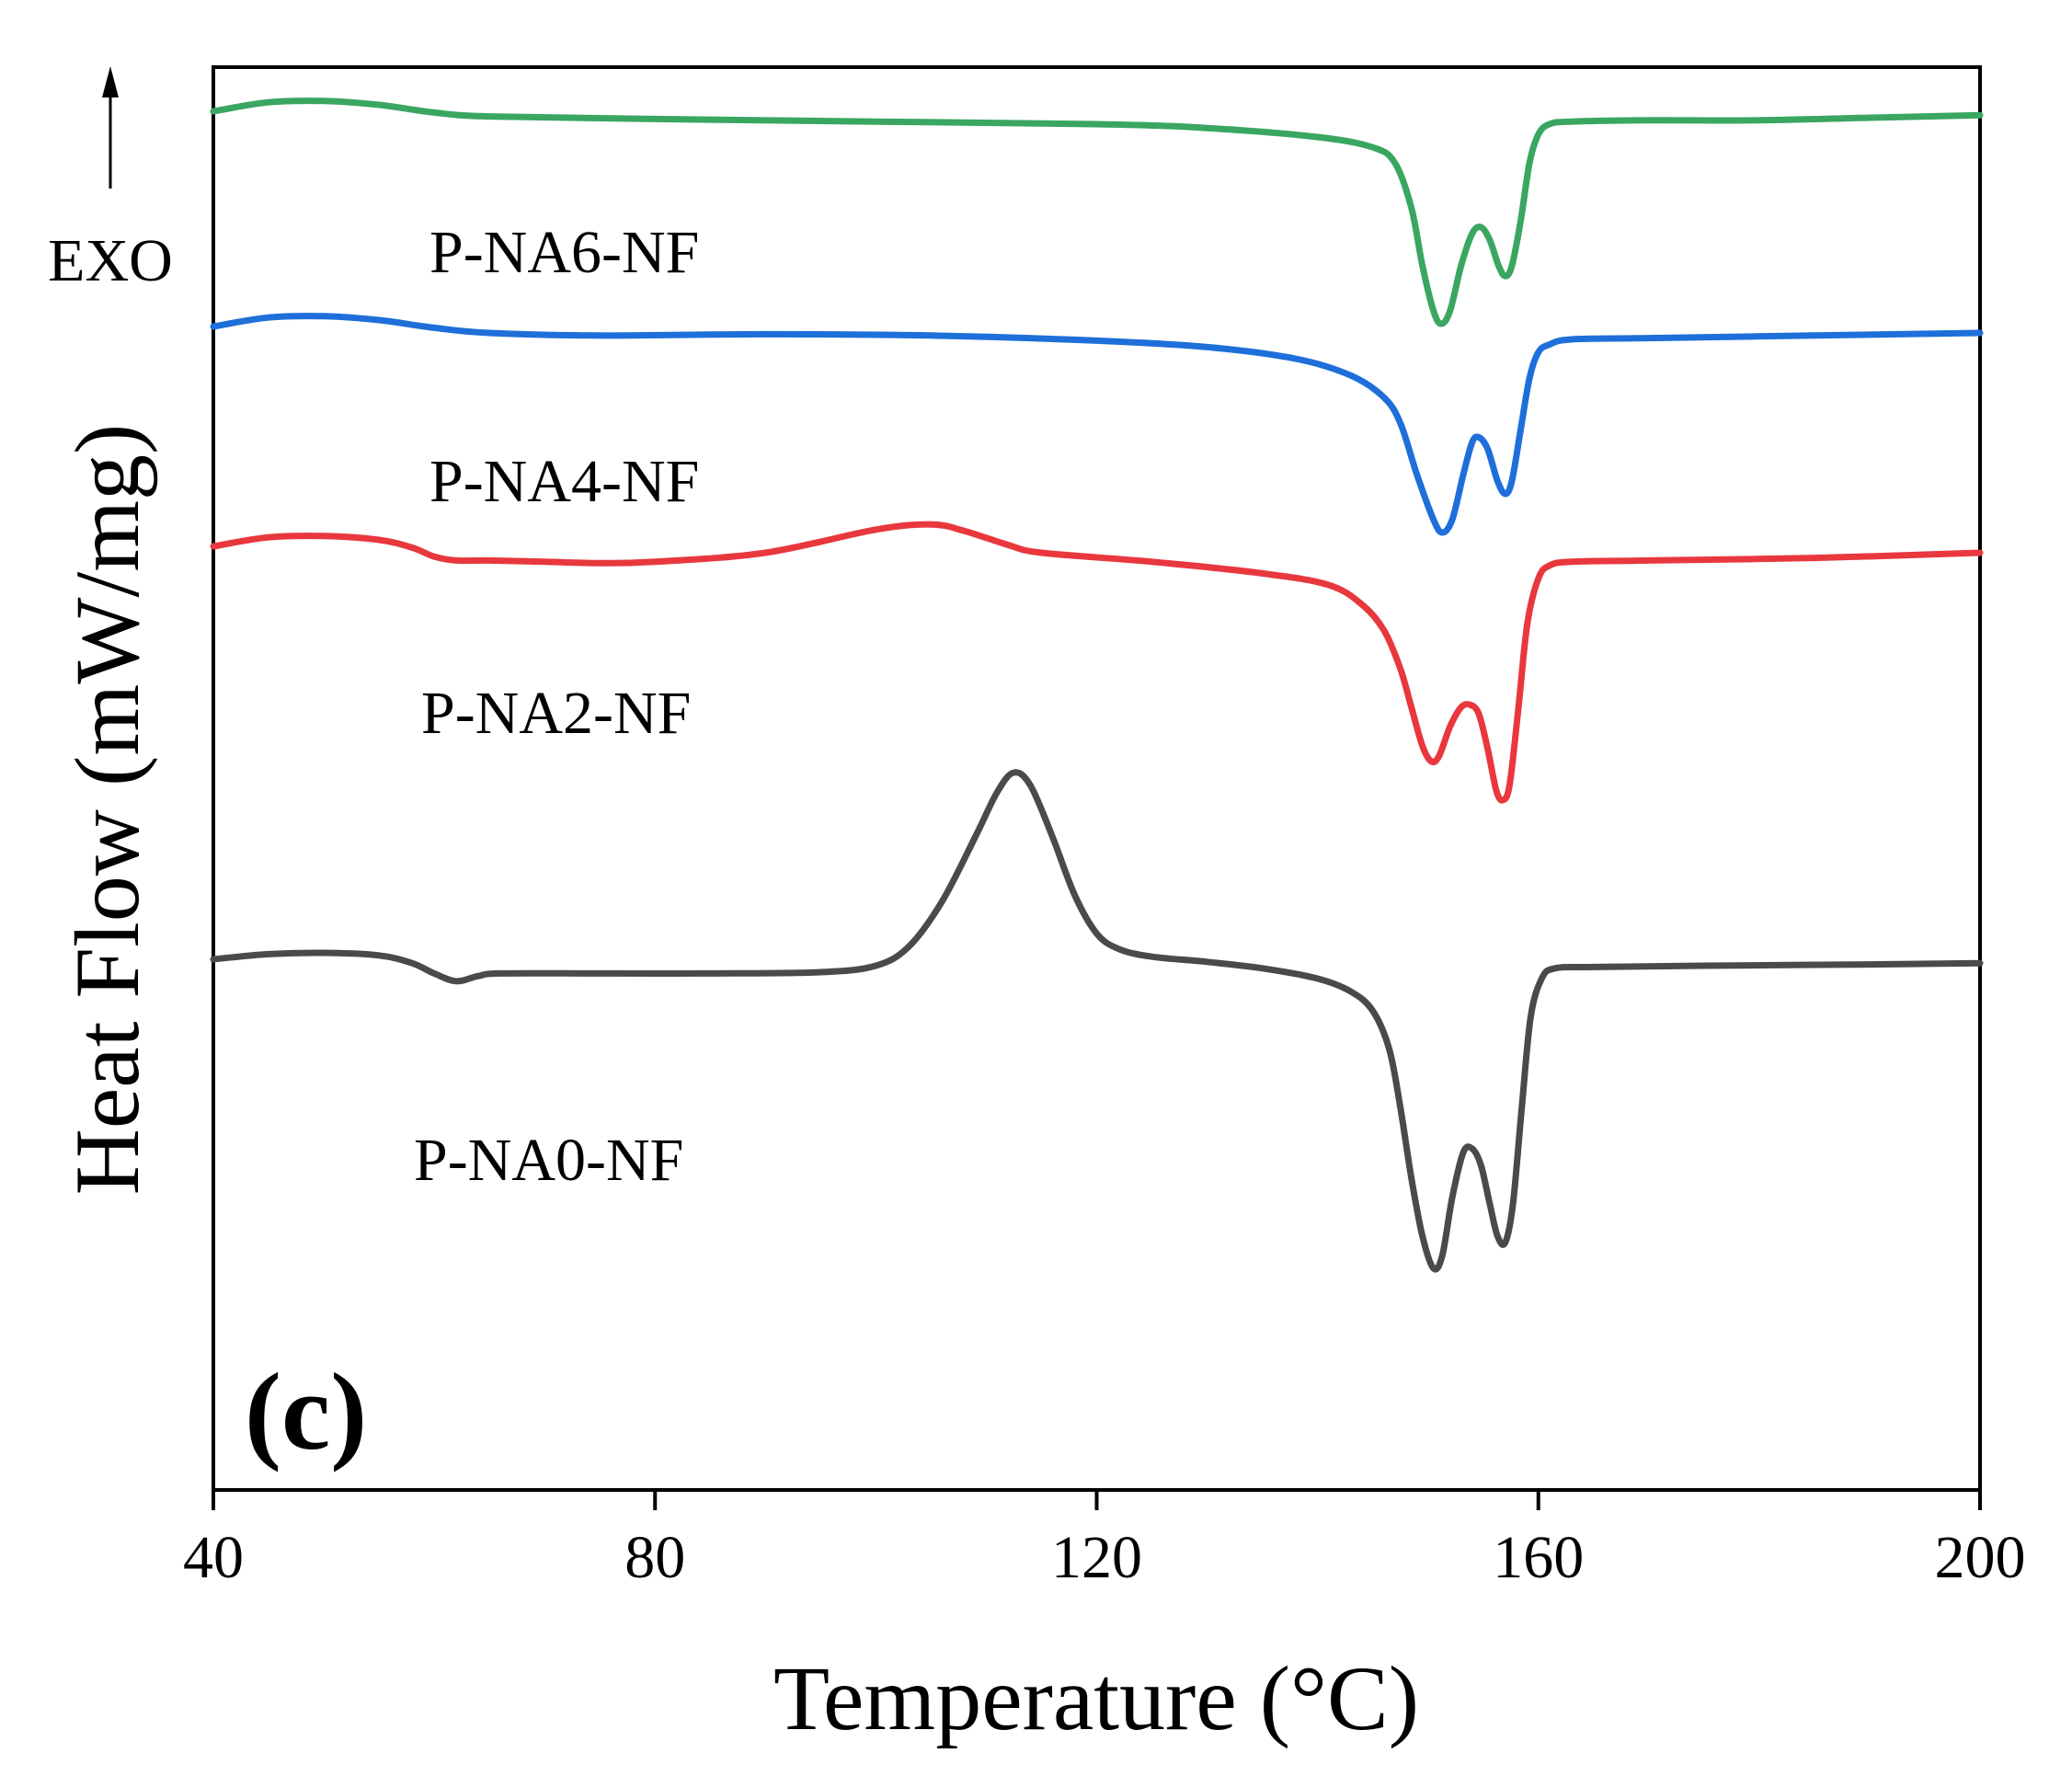 The image size is (2072, 1776). Describe the element at coordinates (1096, 1557) in the screenshot. I see `x-tick-label: 120` at that location.